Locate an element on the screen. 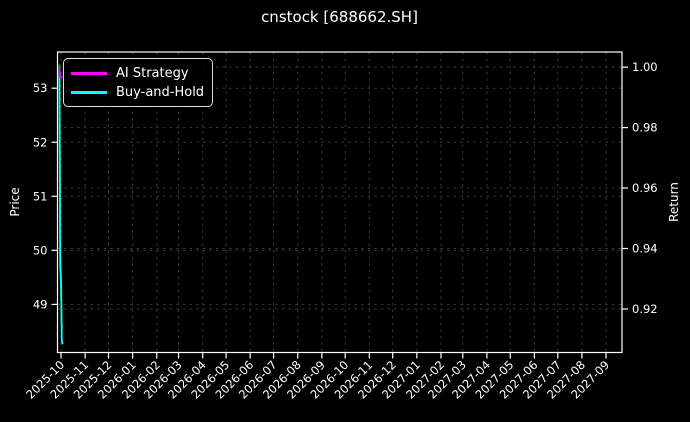 This screenshot has height=422, width=690. y-tick-label-right: 0.94 is located at coordinates (645, 249).